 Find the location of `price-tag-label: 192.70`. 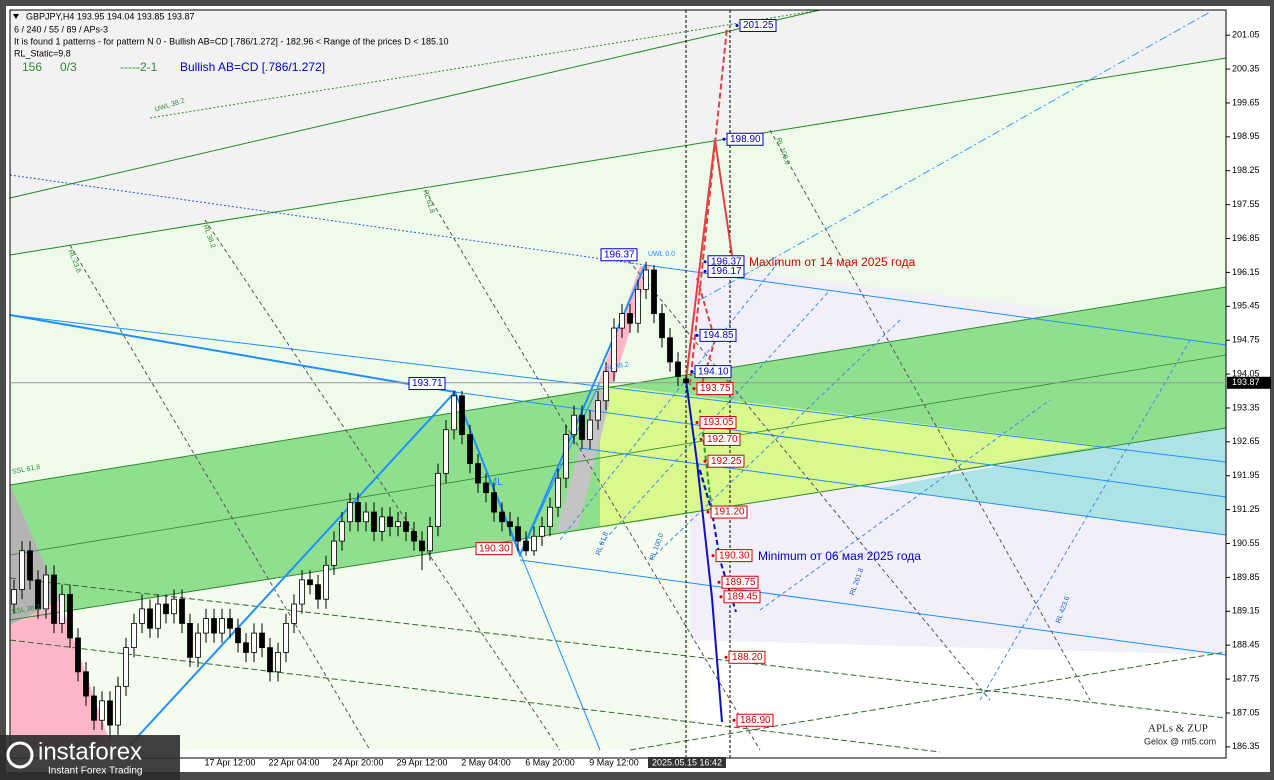

price-tag-label: 192.70 is located at coordinates (722, 439).